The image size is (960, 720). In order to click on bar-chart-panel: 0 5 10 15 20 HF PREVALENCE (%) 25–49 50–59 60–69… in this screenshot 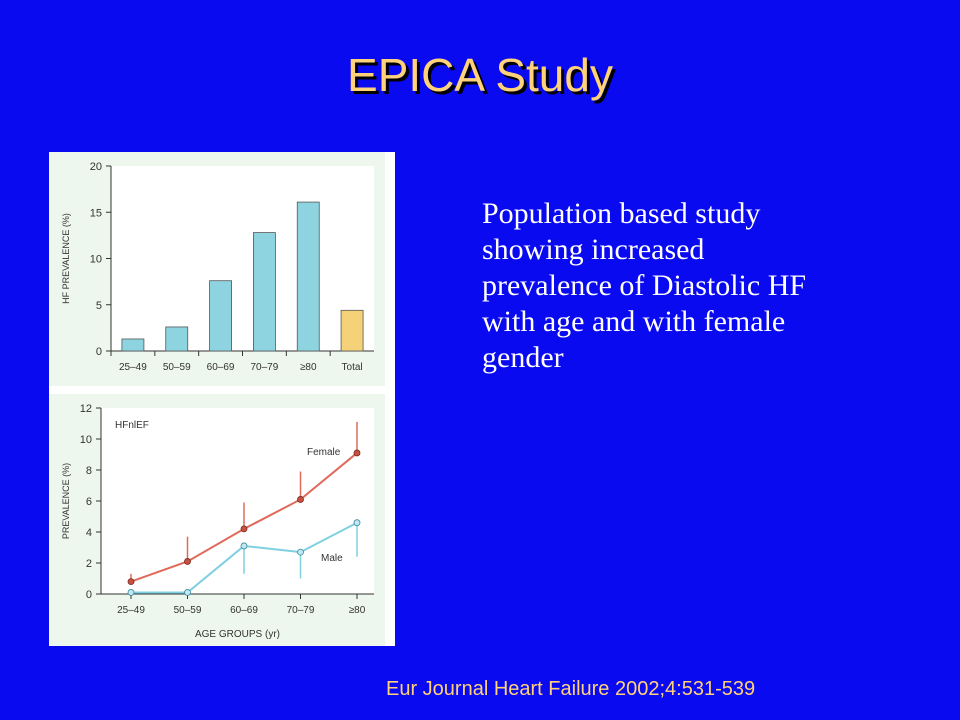, I will do `click(217, 269)`.